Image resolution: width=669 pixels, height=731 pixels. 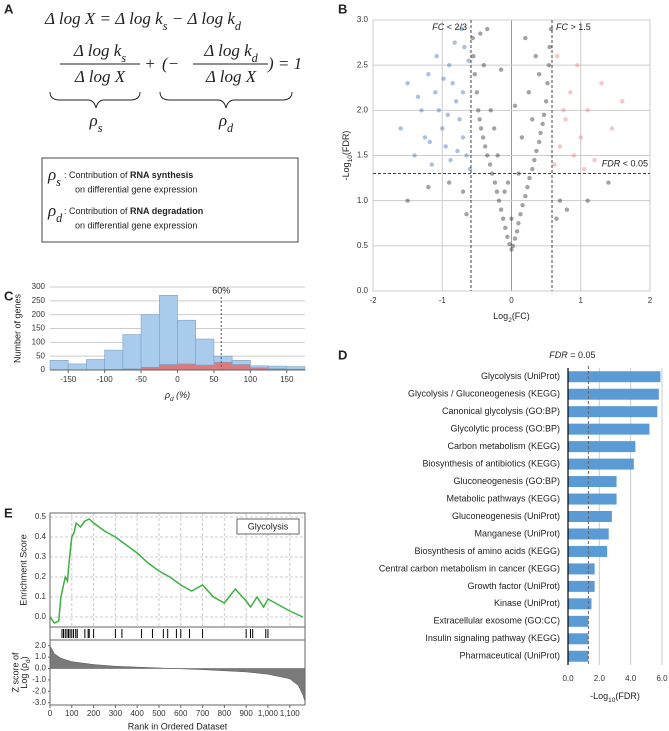 What do you see at coordinates (662, 678) in the screenshot?
I see `x-tick-label: 6.0` at bounding box center [662, 678].